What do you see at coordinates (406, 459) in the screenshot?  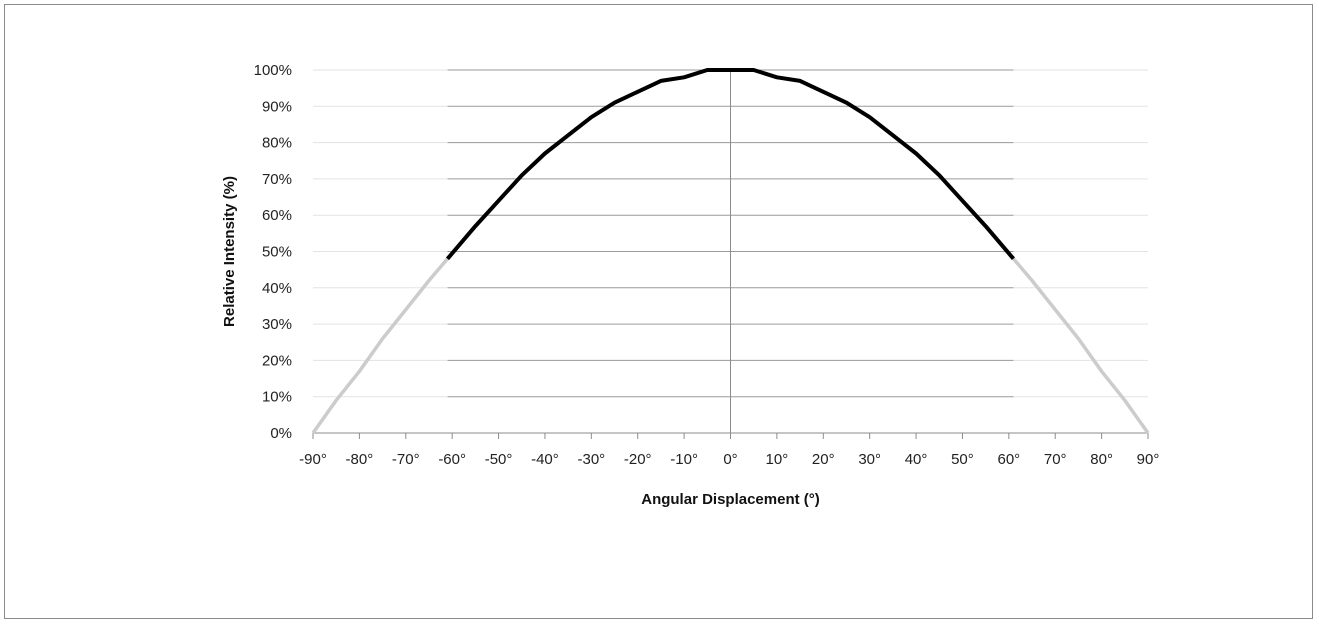 I see `x-tick-label: -70°` at bounding box center [406, 459].